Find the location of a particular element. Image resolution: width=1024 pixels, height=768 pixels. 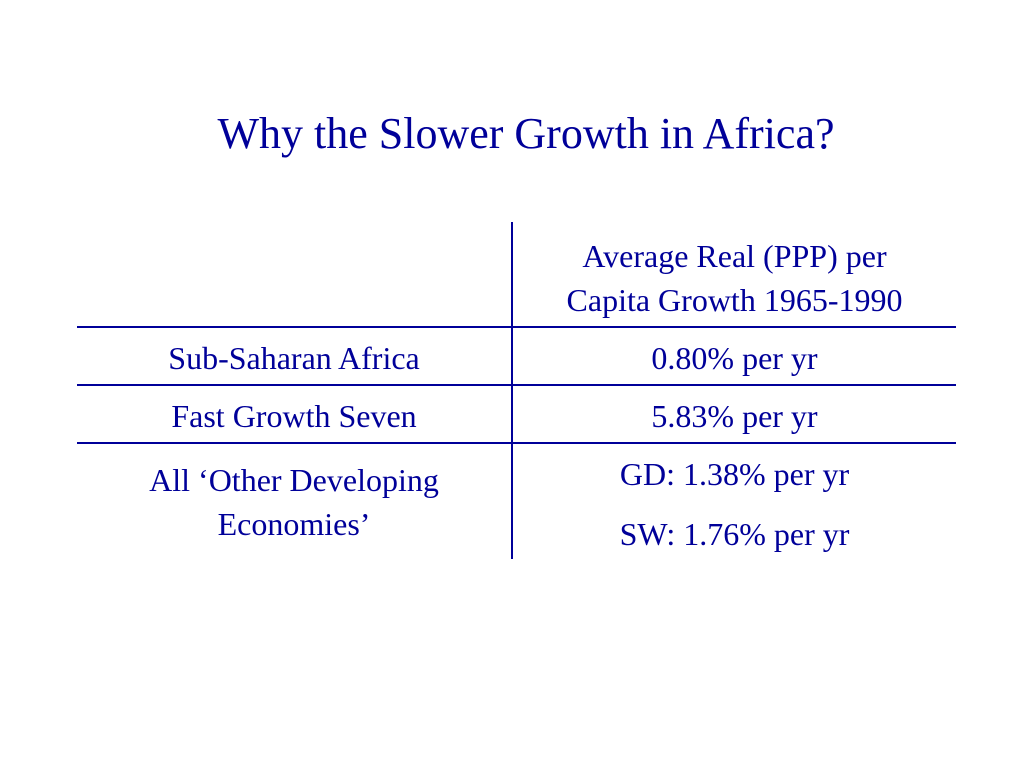

slide-title: Why the Slower Growth in Africa? is located at coordinates (526, 133).